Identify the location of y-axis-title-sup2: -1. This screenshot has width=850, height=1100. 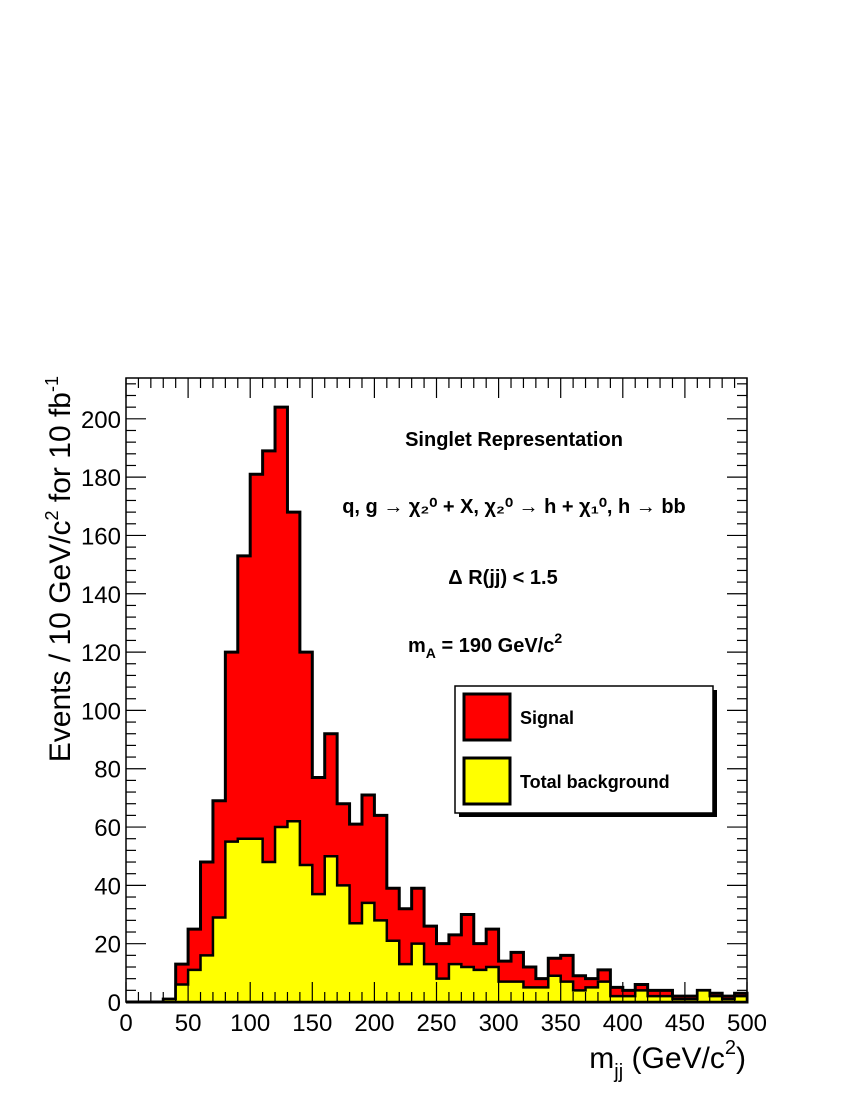
(52, 384).